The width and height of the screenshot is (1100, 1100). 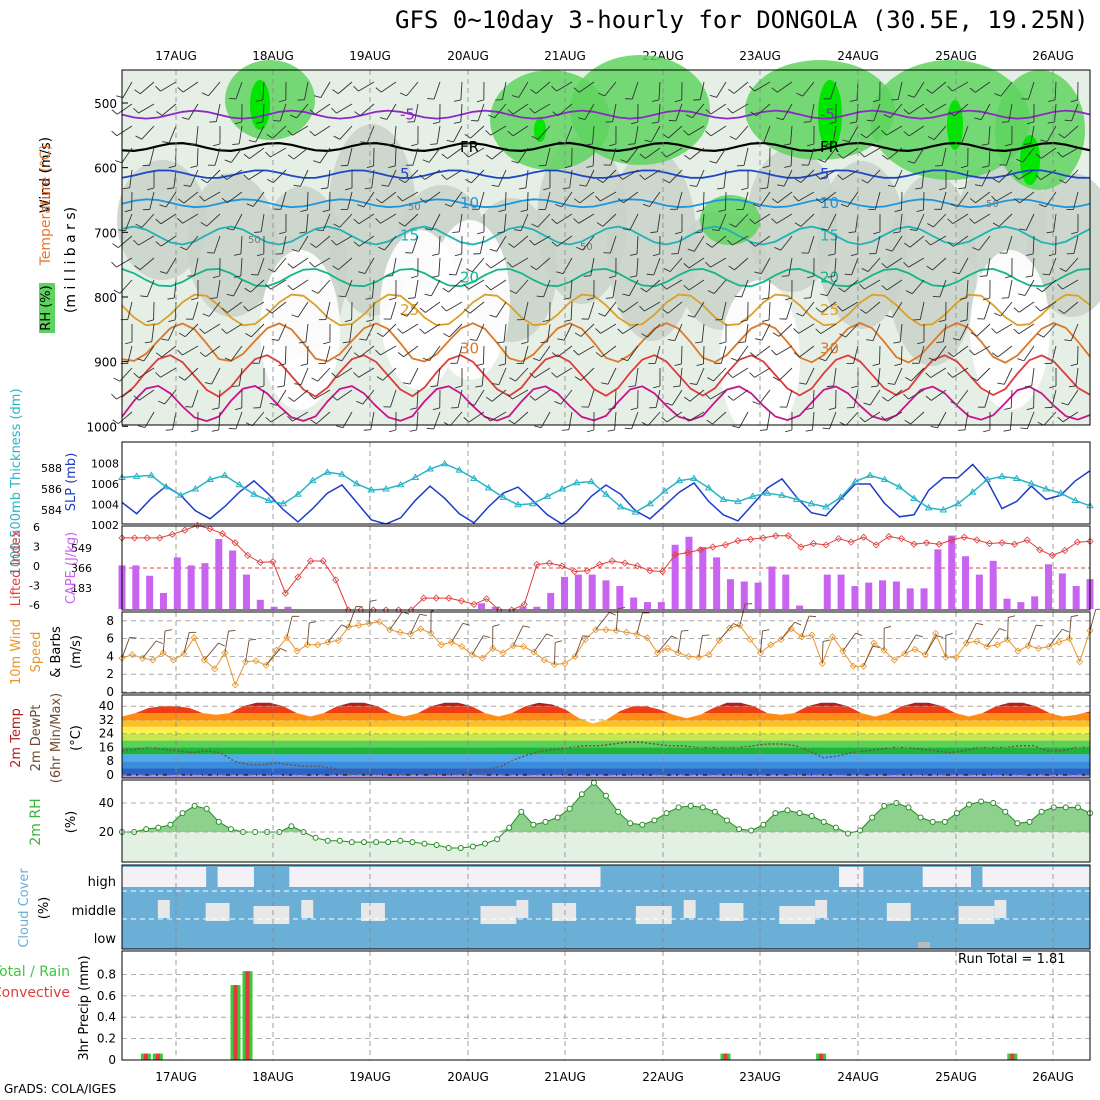 What do you see at coordinates (254, 240) in the screenshot?
I see `rh-contour-label: 50` at bounding box center [254, 240].